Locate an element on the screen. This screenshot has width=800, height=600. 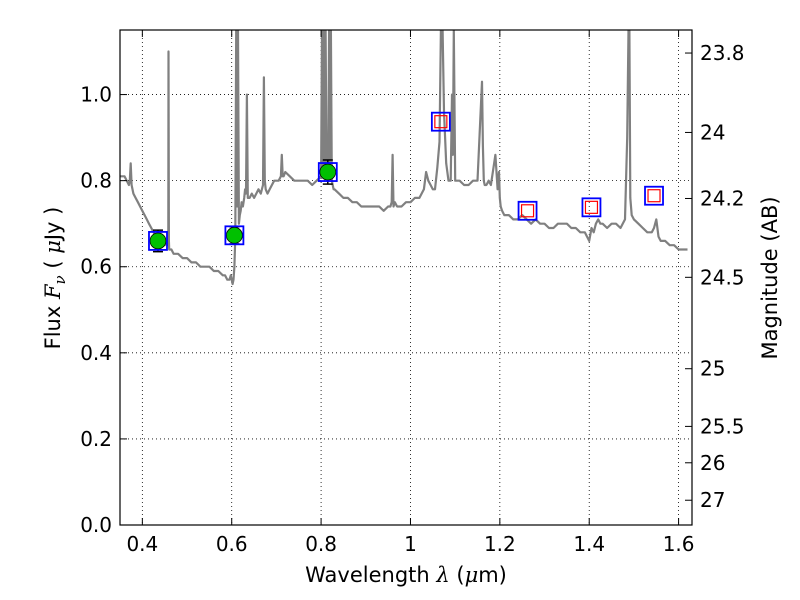
mag-tick-label: 26 is located at coordinates (712, 463).